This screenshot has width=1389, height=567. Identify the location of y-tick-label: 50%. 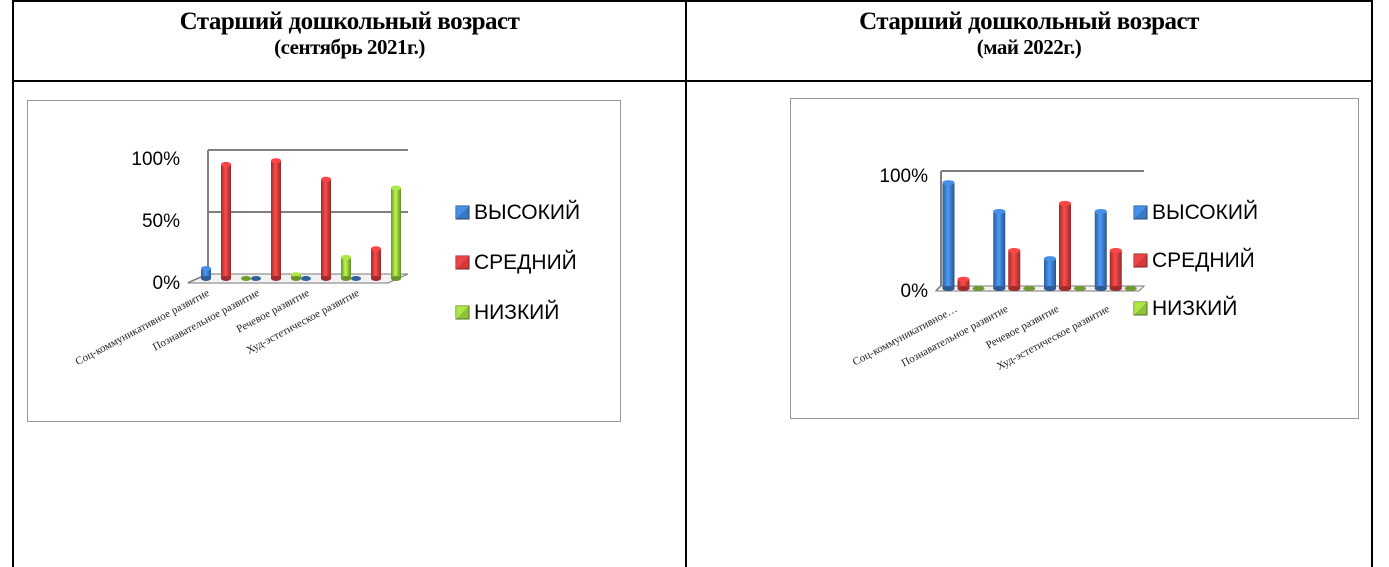
(161, 221).